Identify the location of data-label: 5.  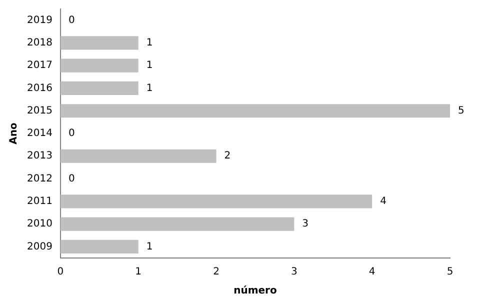
(461, 110).